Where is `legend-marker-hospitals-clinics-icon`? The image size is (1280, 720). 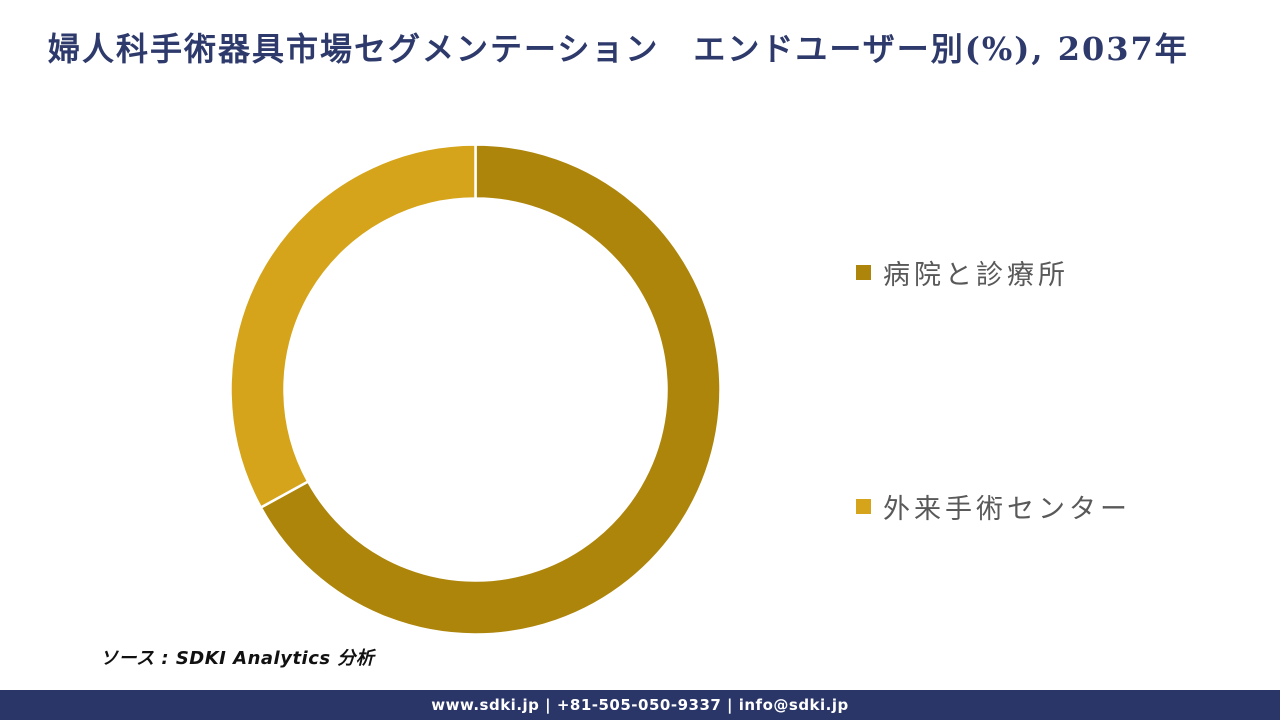
legend-marker-hospitals-clinics-icon is located at coordinates (863, 272).